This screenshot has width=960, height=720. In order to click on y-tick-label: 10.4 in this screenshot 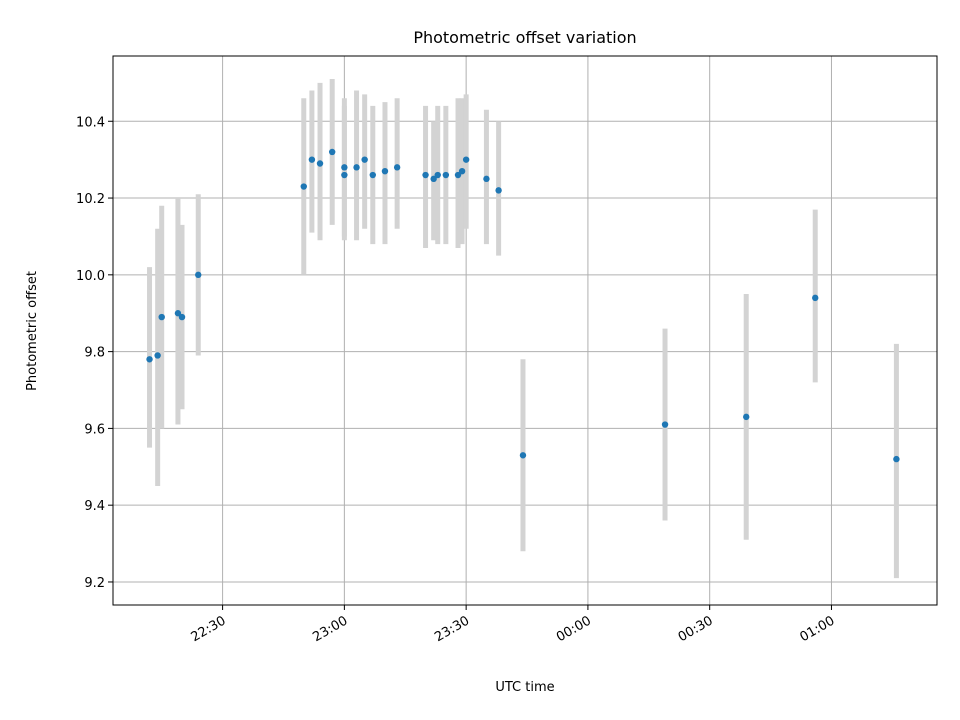, I will do `click(90, 122)`.